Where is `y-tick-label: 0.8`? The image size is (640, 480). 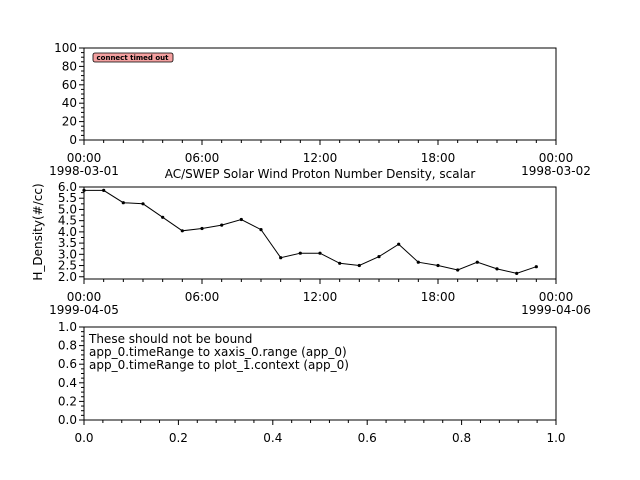 y-tick-label: 0.8 is located at coordinates (67, 346).